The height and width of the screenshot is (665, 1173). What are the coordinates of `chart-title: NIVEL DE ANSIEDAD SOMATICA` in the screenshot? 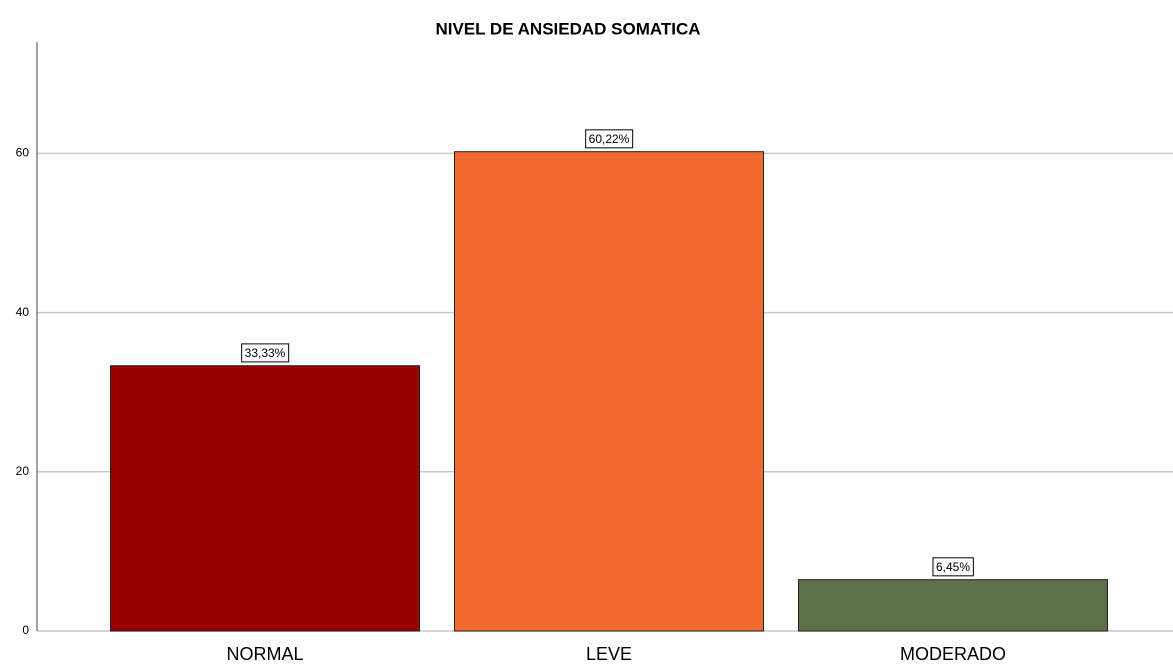 It's located at (567, 28).